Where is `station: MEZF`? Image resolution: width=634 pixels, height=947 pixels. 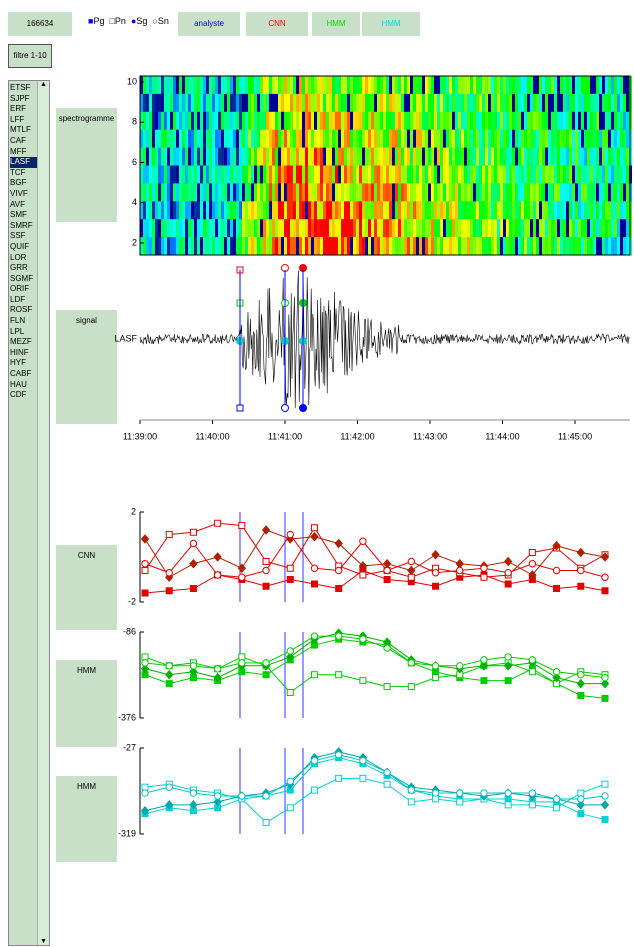 station: MEZF is located at coordinates (21, 342).